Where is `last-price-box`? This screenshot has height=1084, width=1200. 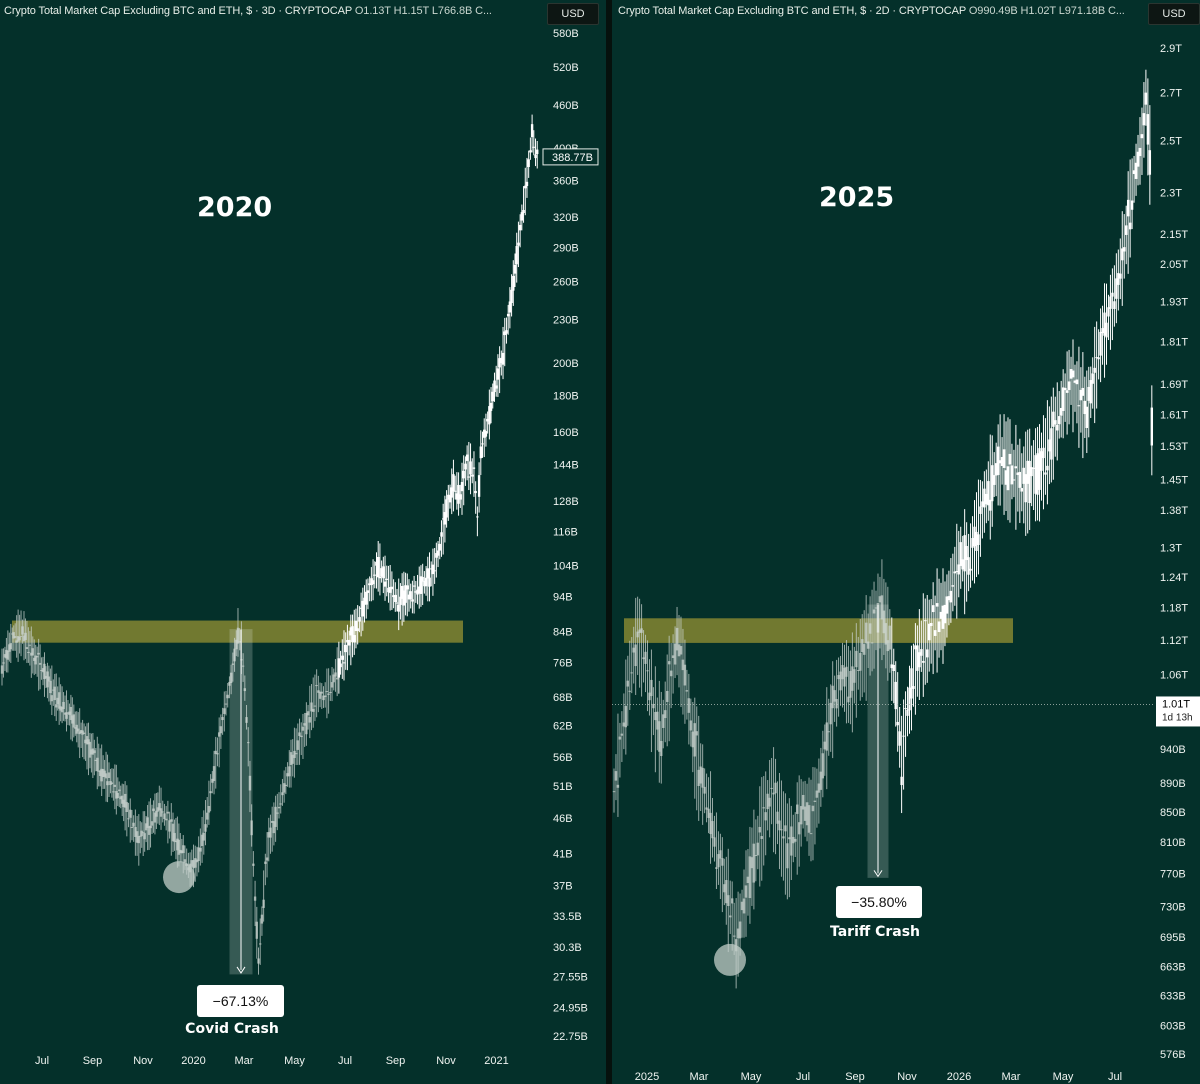 last-price-box is located at coordinates (1178, 711).